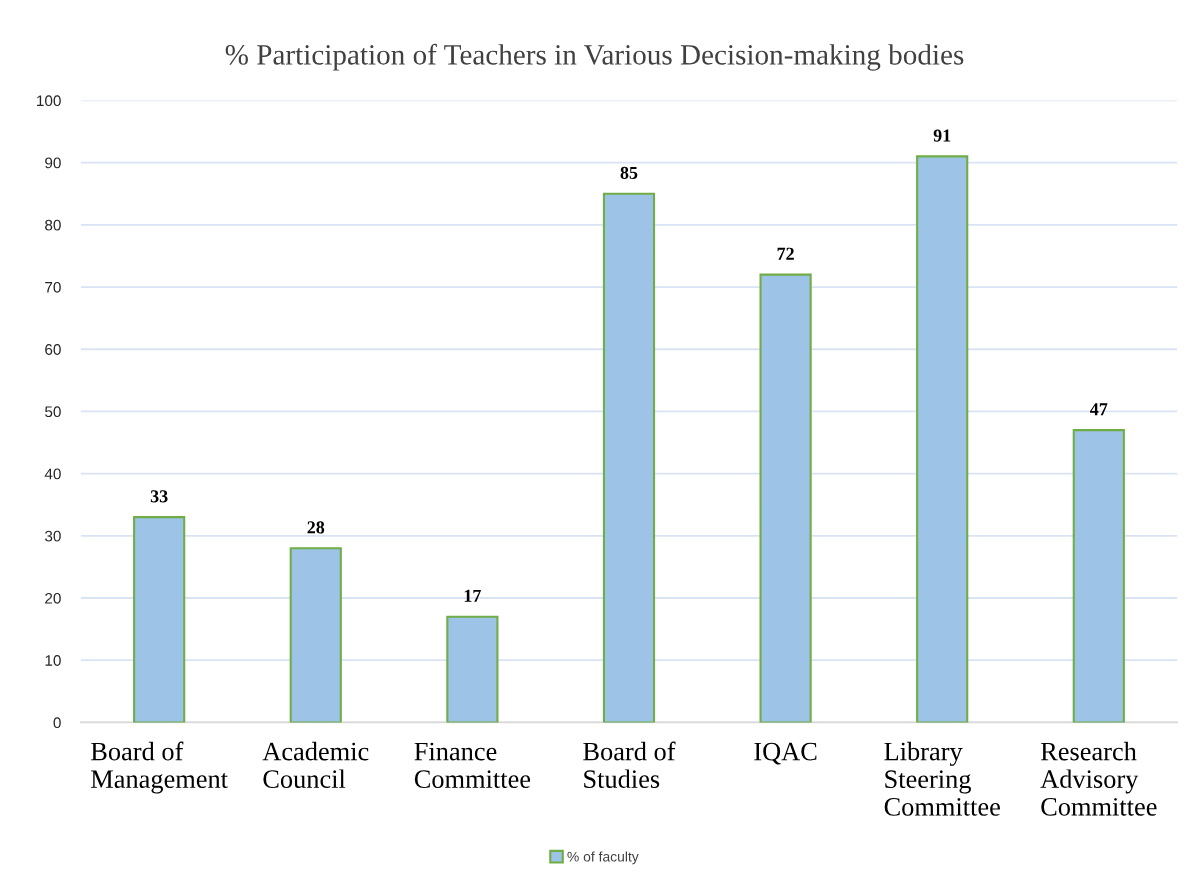 The width and height of the screenshot is (1189, 881). What do you see at coordinates (594, 57) in the screenshot?
I see `chart-title: % Participation of Teachers in Various Decision-making bodies` at bounding box center [594, 57].